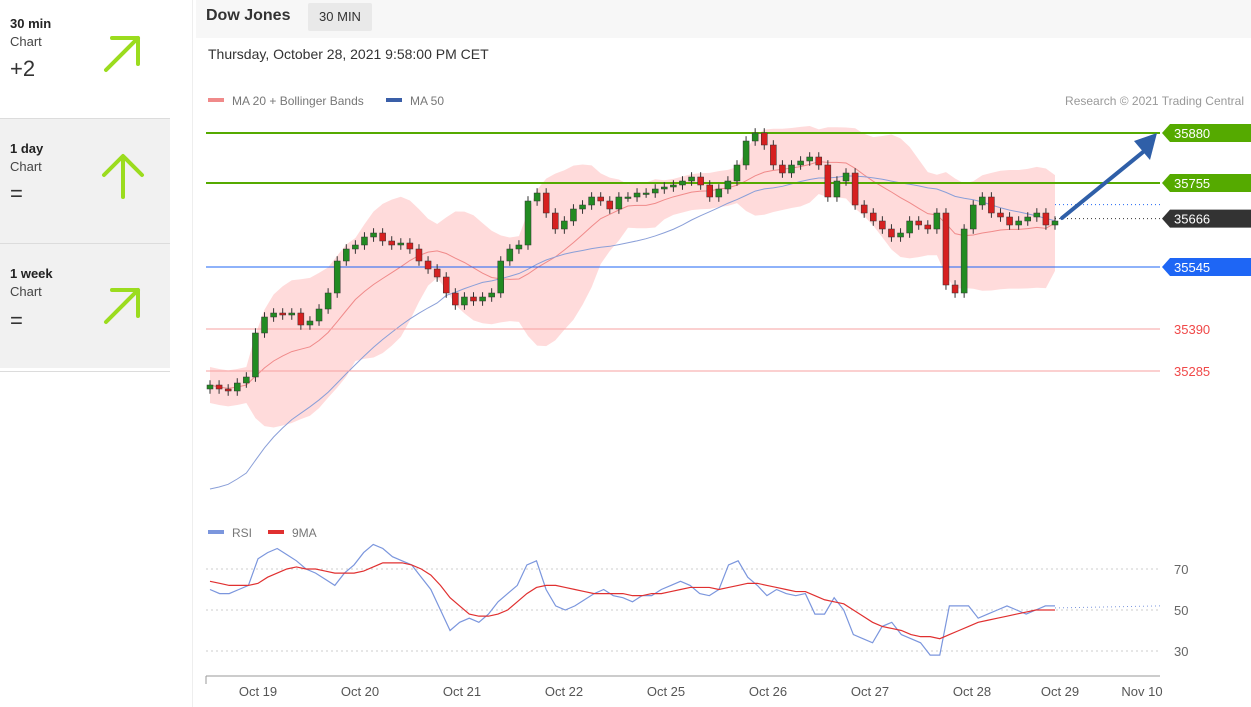 Image resolution: width=1251 pixels, height=707 pixels. What do you see at coordinates (1141, 691) in the screenshot?
I see `x-tick-label: Nov 10` at bounding box center [1141, 691].